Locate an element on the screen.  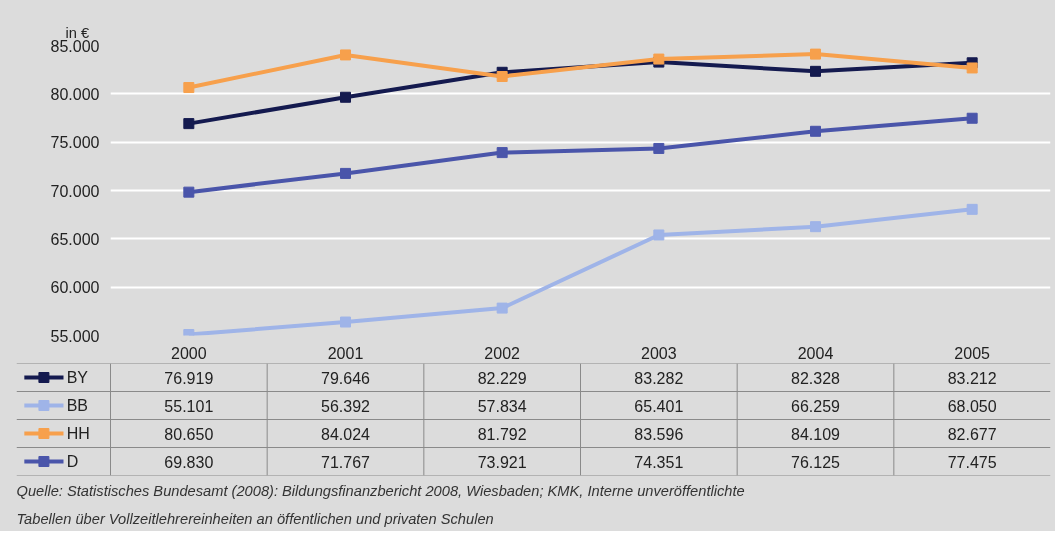
data-label: 82.328 is located at coordinates (816, 378).